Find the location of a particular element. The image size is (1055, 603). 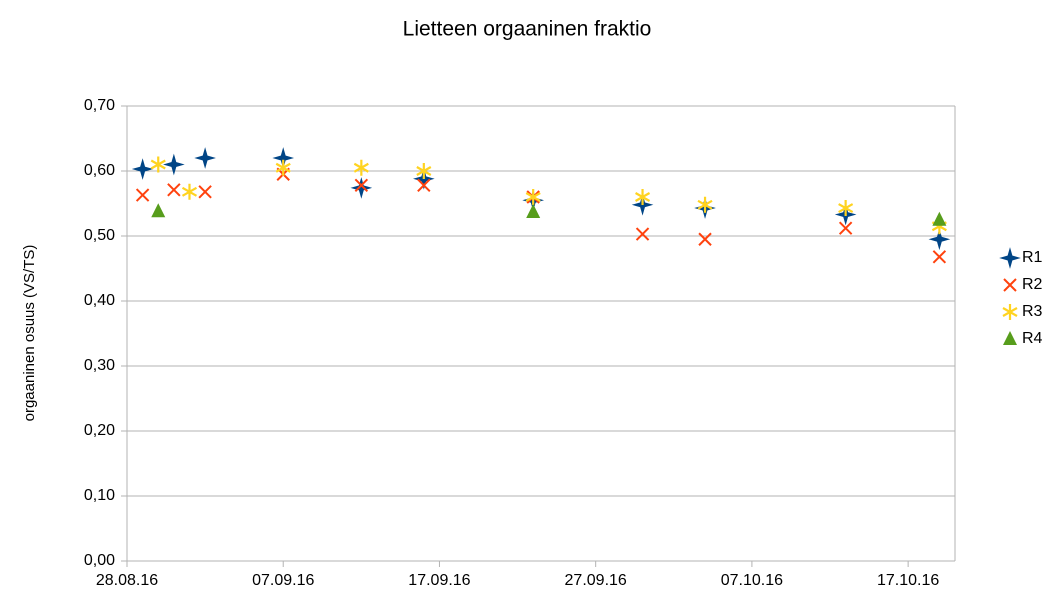

legend-label: R2 is located at coordinates (1032, 284).